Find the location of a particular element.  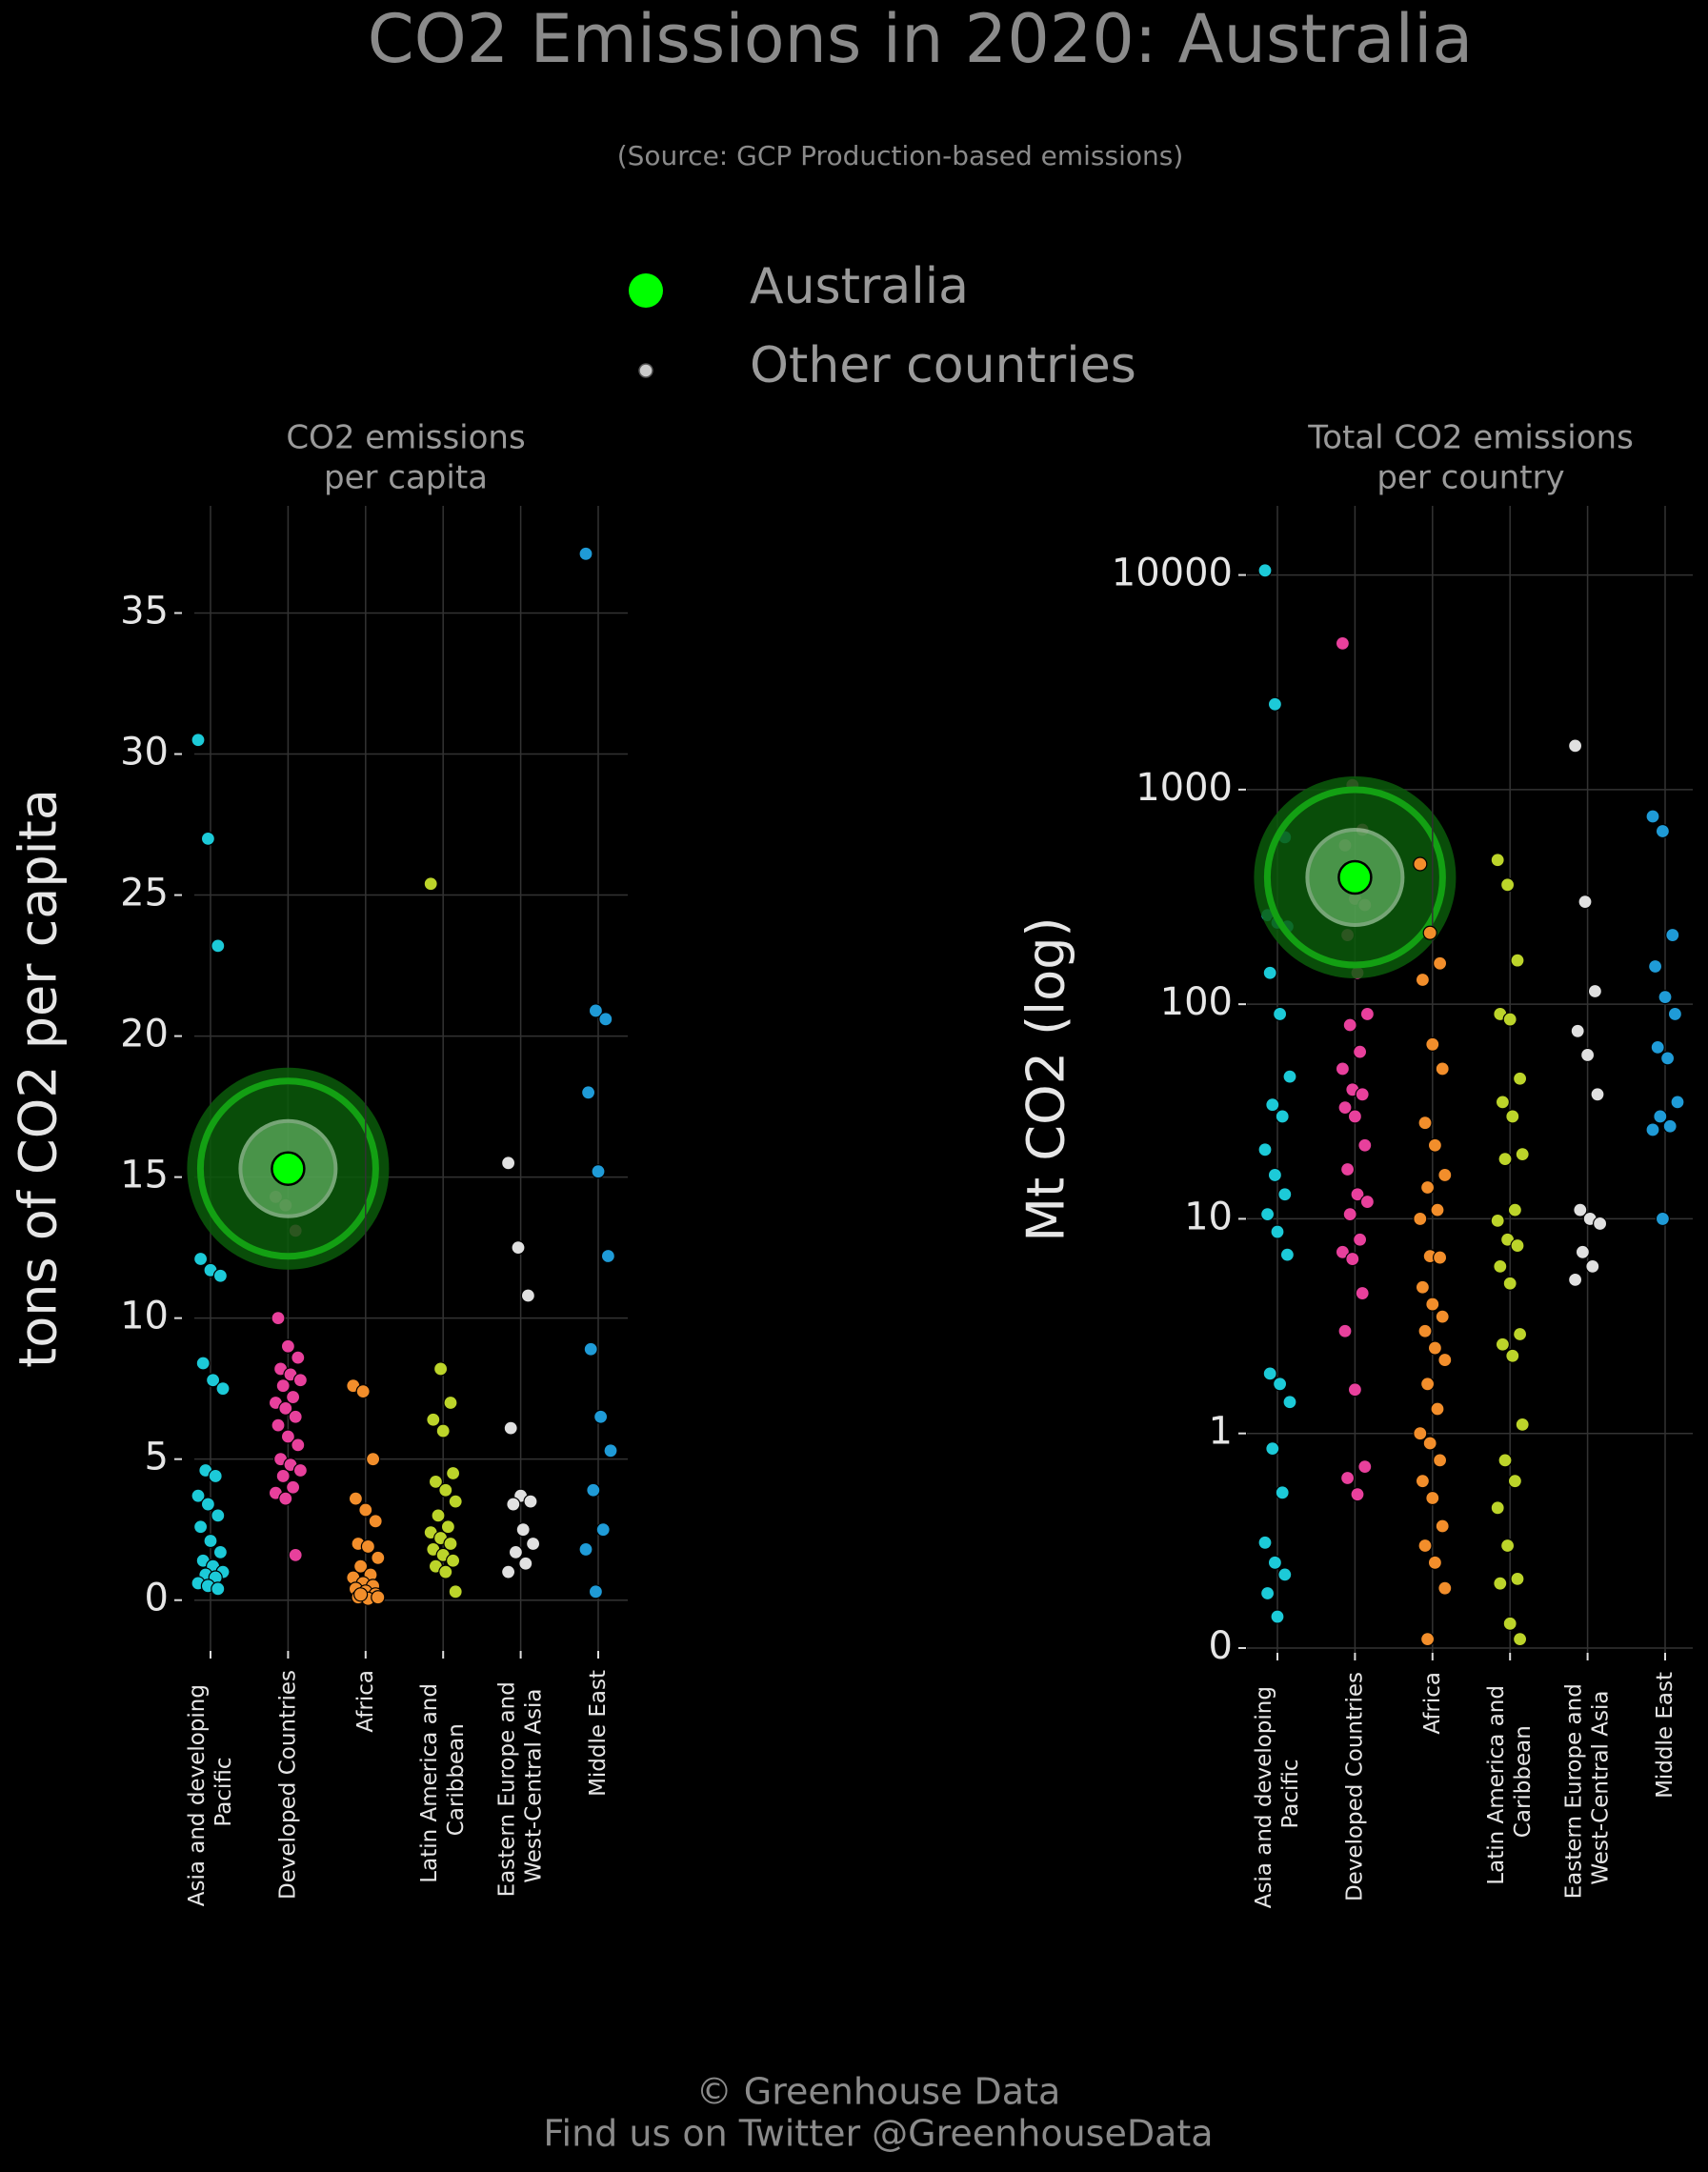

x-tick-label: Asia and developing Pacific is located at coordinates (1278, 1794).